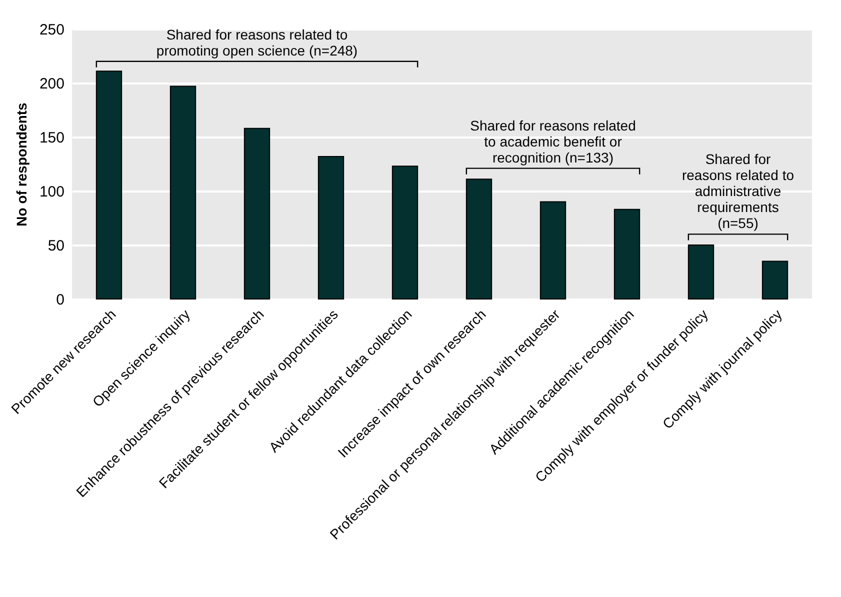 Image resolution: width=841 pixels, height=597 pixels. I want to click on annotation: Shared for reasons related to administrative requirements (n=55), so click(738, 191).